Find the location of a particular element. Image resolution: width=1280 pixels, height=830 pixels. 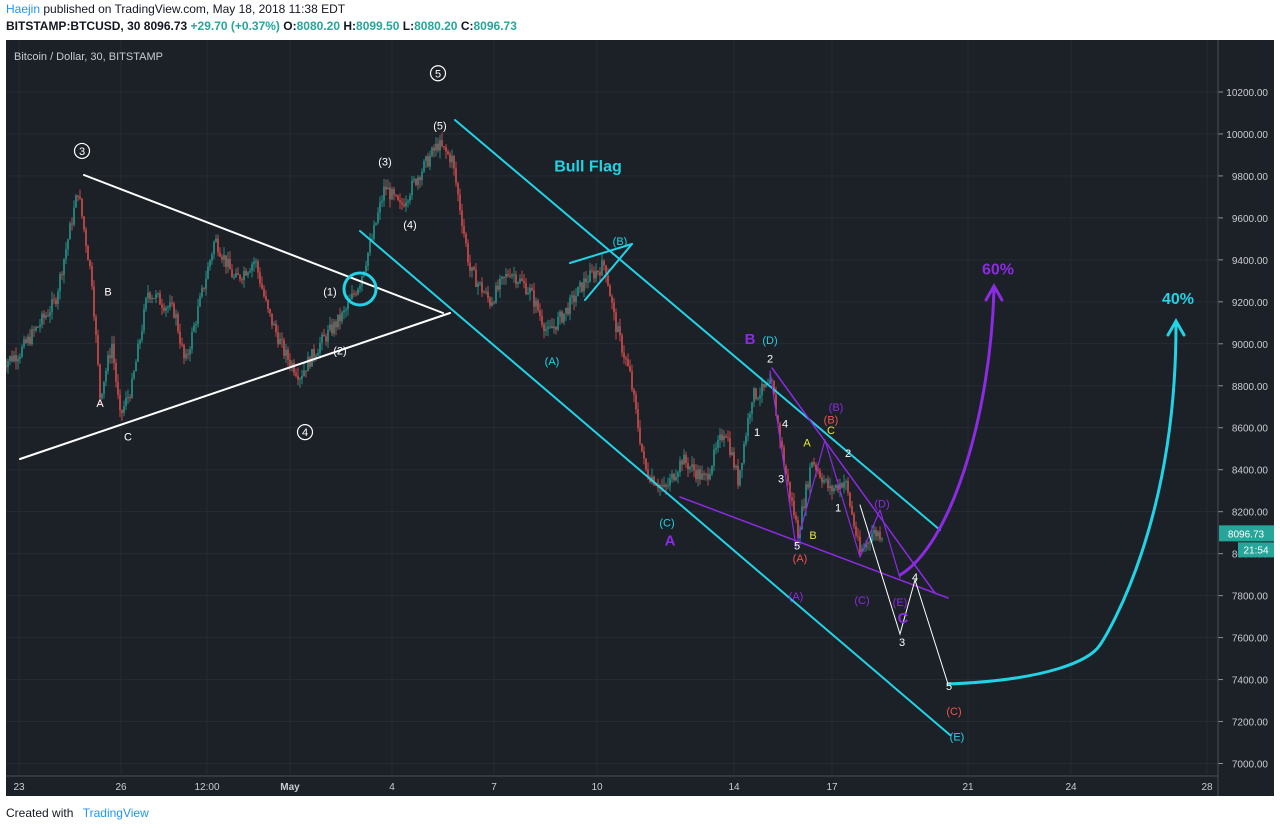

time-axis-label: 28 is located at coordinates (1207, 787).